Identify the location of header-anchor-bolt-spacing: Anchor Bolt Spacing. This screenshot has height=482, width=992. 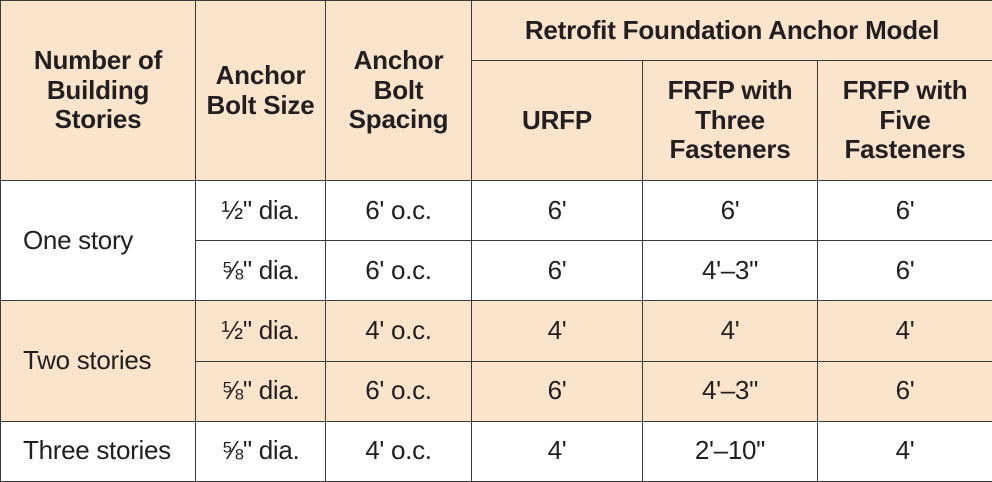
(398, 90).